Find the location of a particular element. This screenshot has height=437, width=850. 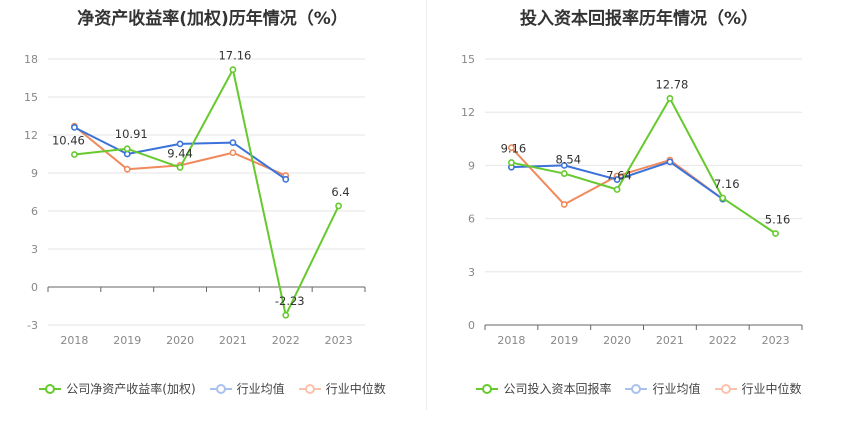

y-tick-label: 18 is located at coordinates (31, 59).